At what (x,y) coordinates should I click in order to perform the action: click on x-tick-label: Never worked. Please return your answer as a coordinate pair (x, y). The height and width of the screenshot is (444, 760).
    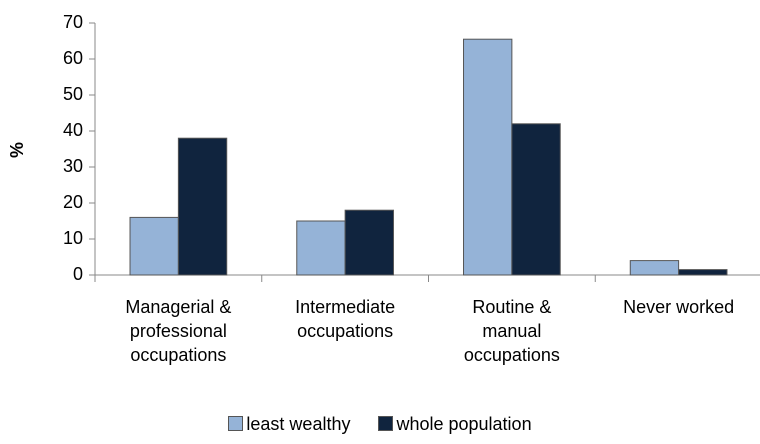
    Looking at the image, I should click on (679, 307).